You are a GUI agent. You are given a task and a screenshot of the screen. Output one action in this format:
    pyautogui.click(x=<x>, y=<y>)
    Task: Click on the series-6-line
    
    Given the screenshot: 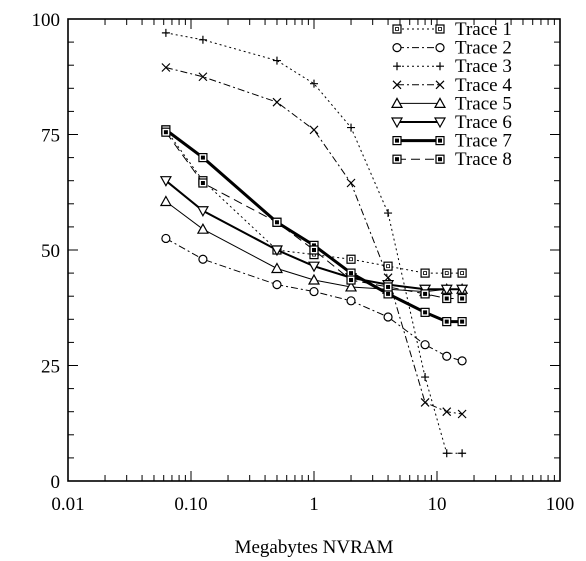 What is the action you would take?
    pyautogui.click(x=314, y=235)
    